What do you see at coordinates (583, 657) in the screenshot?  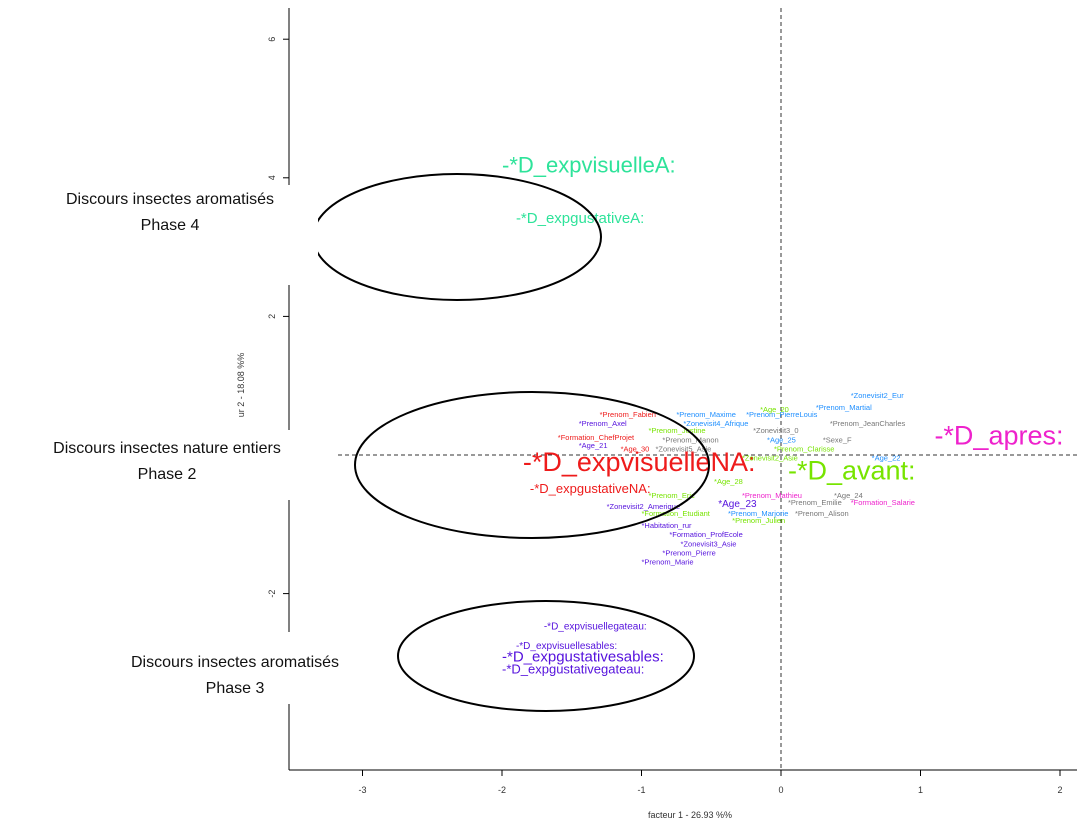 I see `point-label: -*D_expgustativesables:` at bounding box center [583, 657].